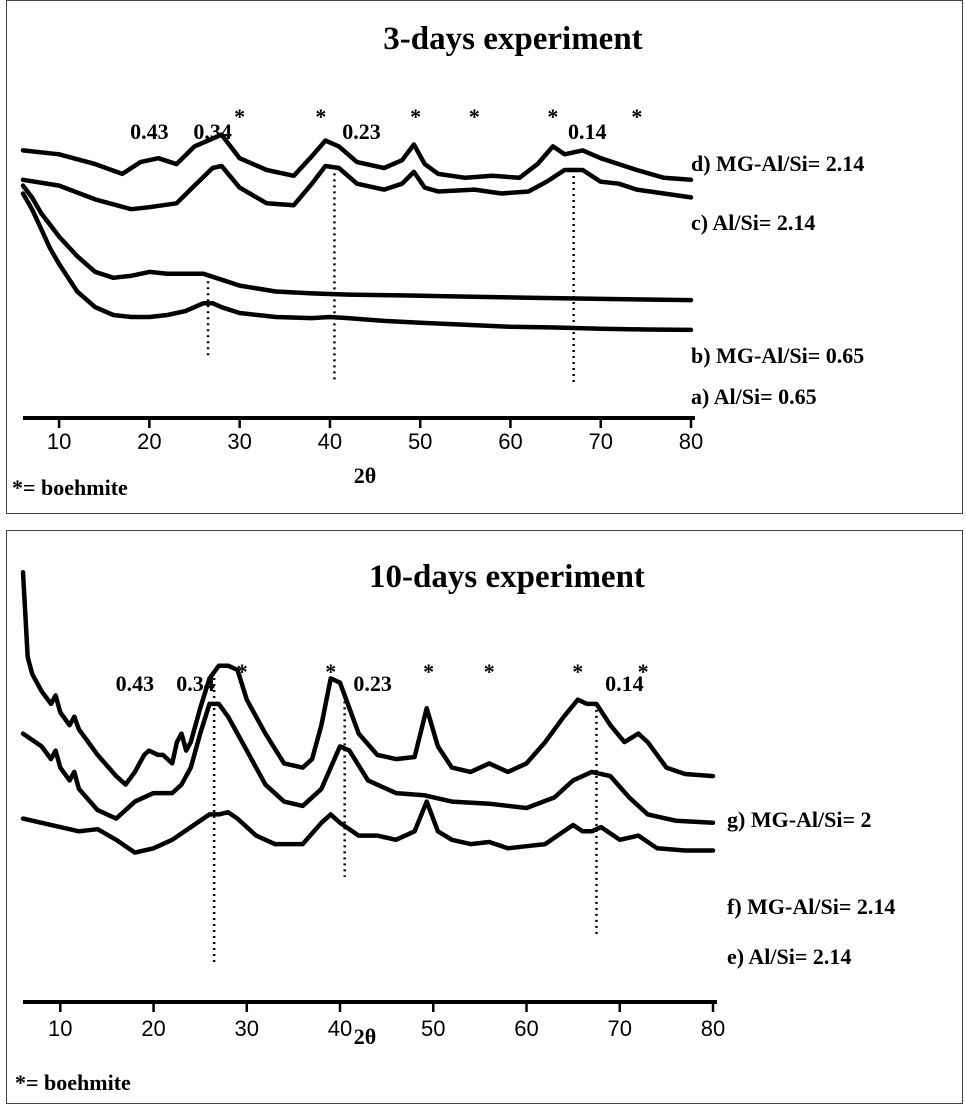 This screenshot has width=966, height=1110. Describe the element at coordinates (754, 396) in the screenshot. I see `series-label-a: a) Al/Si= 0.65` at that location.